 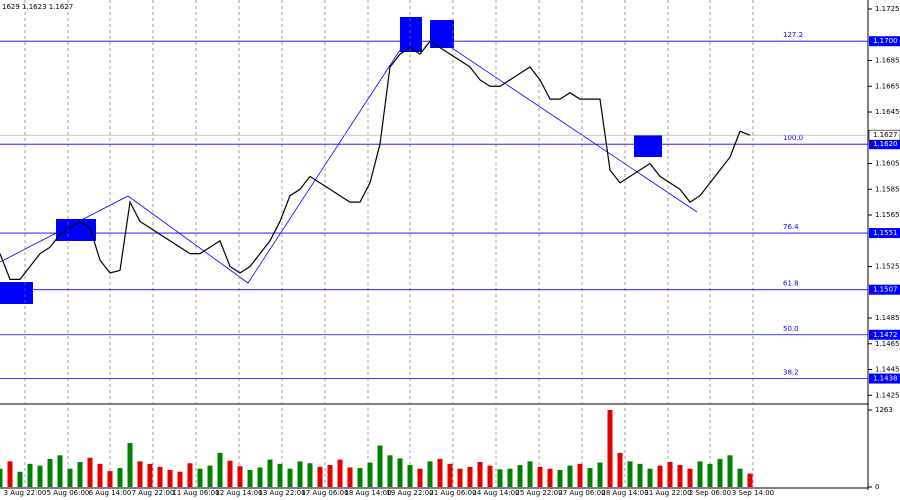 I want to click on y-tick-label: 1.1445, so click(x=887, y=370).